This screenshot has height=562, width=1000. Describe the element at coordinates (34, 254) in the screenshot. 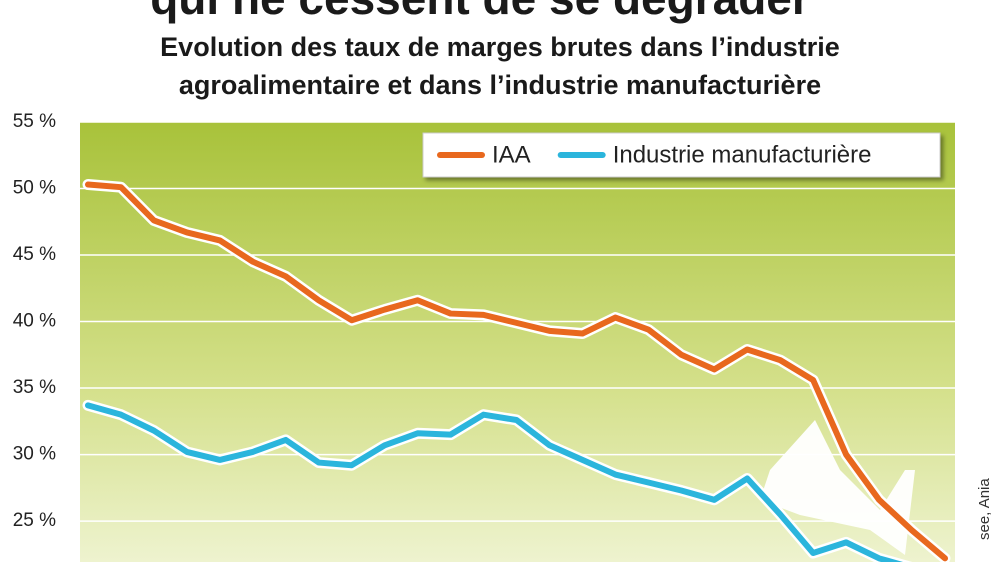

I see `y-tick-label: 45 %` at that location.